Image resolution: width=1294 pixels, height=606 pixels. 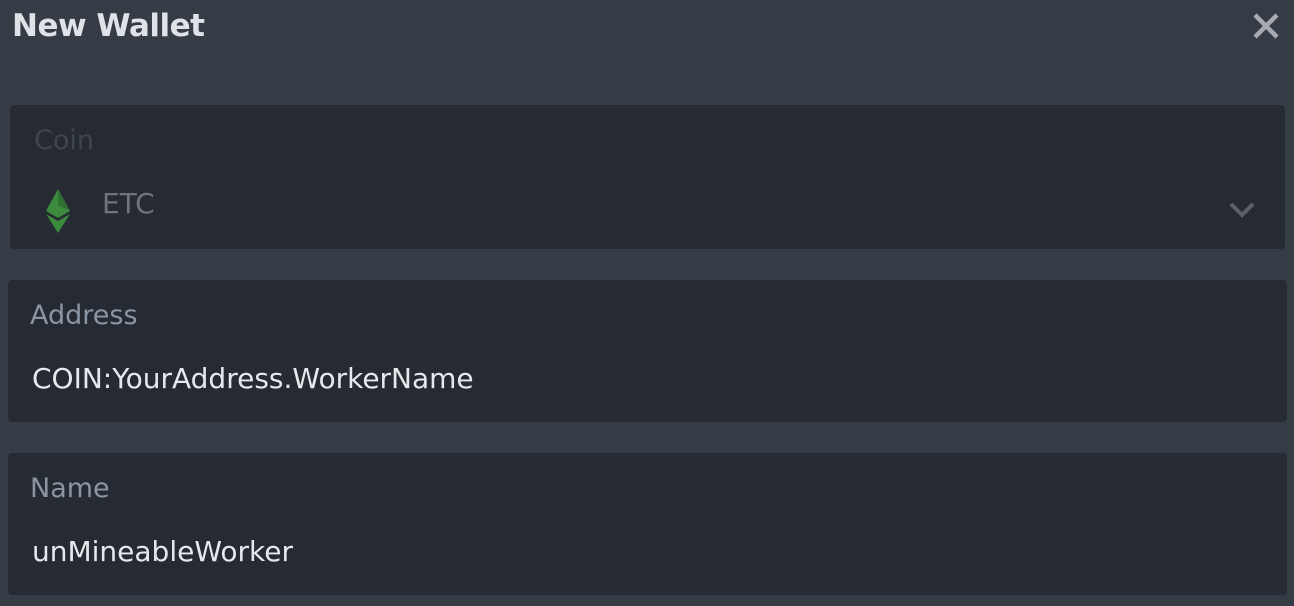 What do you see at coordinates (1242, 210) in the screenshot?
I see `chevron-down-icon` at bounding box center [1242, 210].